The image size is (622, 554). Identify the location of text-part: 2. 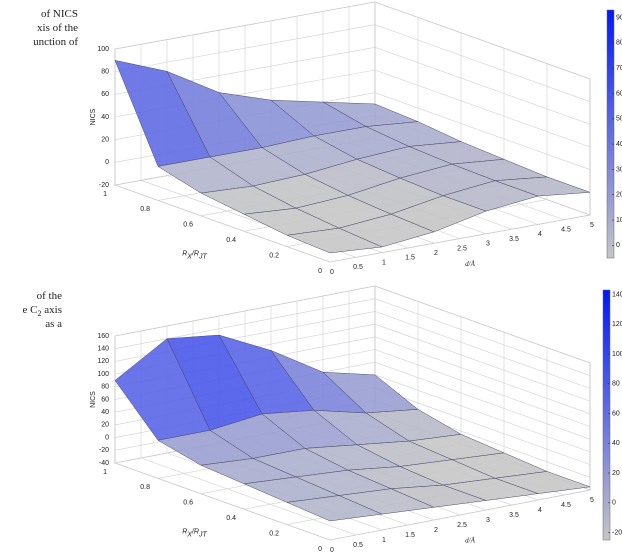
(40, 313).